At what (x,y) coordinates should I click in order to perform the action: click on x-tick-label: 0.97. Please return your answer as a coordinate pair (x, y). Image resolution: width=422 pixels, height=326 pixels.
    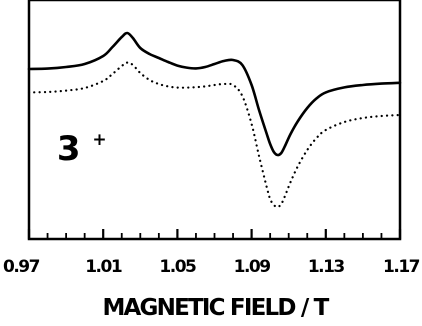
    Looking at the image, I should click on (21, 267).